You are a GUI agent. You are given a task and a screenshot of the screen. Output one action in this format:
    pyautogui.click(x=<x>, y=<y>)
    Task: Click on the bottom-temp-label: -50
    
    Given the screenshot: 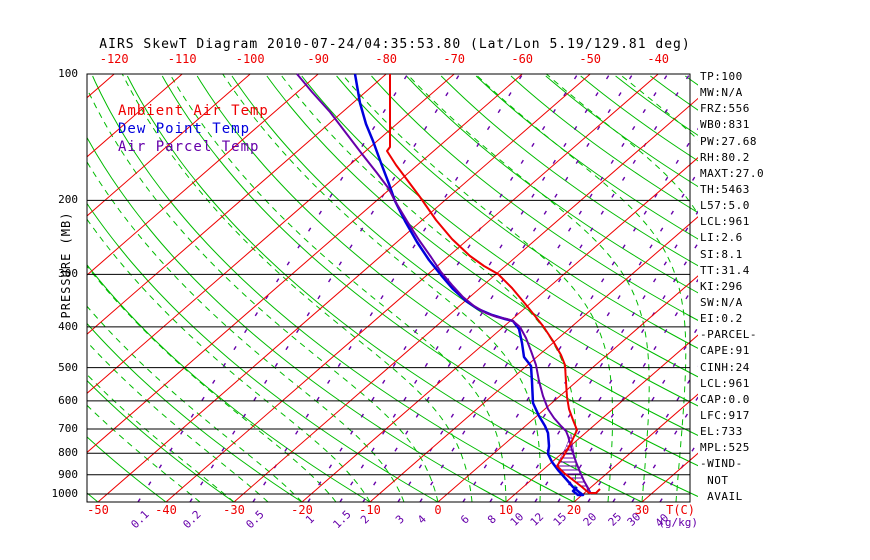 What is the action you would take?
    pyautogui.click(x=98, y=510)
    